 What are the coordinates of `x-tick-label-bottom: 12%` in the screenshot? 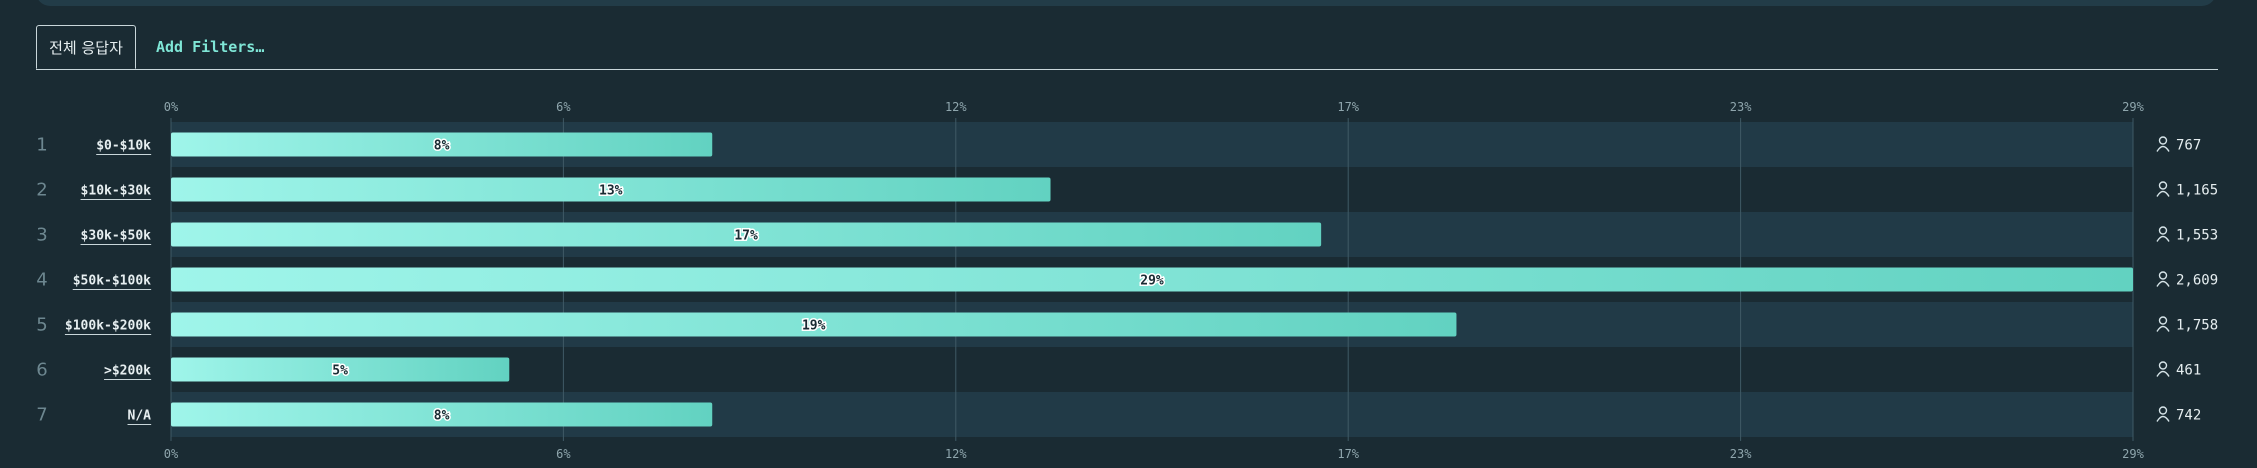 It's located at (956, 454).